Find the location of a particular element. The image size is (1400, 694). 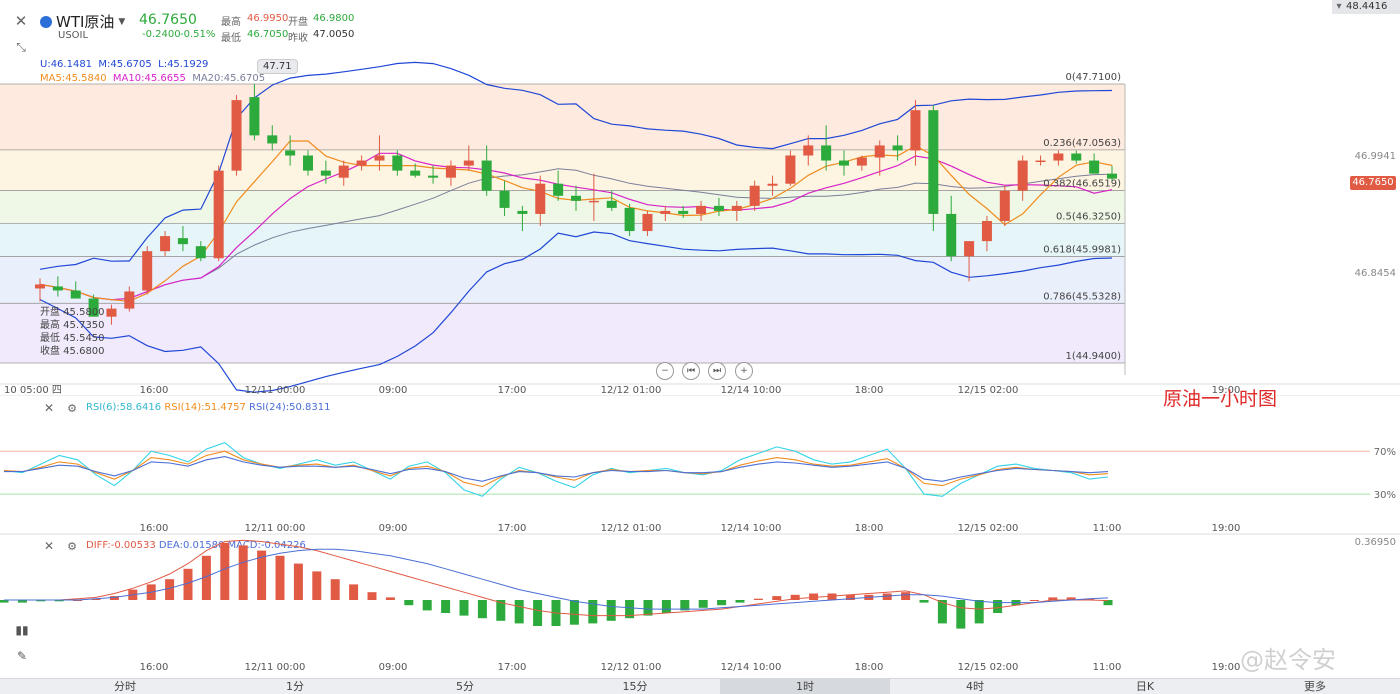

macd-grid: 0.36950 is located at coordinates (1375, 542).